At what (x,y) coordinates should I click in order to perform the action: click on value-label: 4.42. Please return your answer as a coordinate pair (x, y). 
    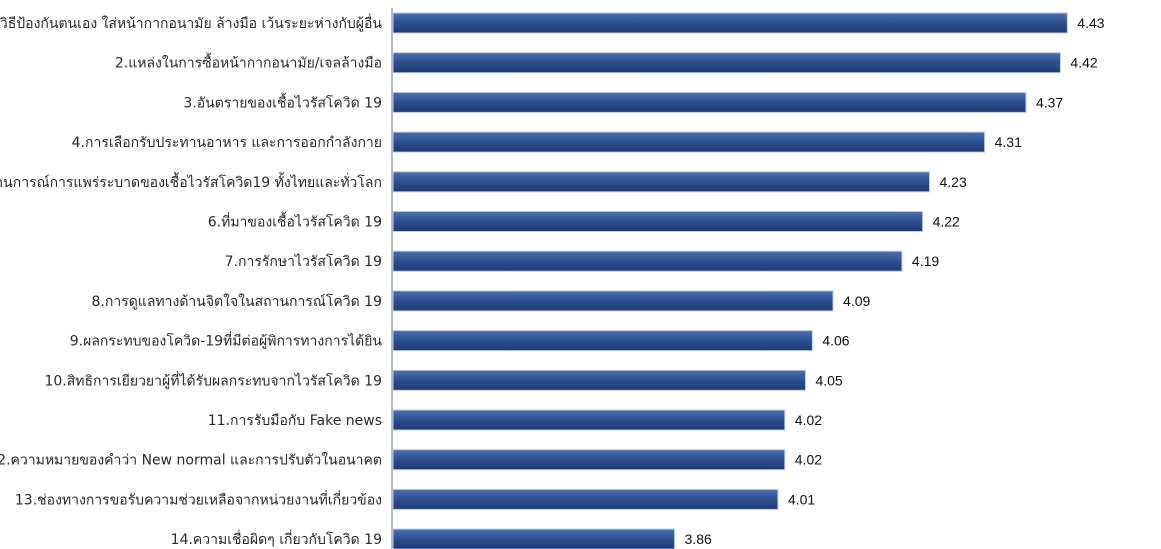
    Looking at the image, I should click on (1083, 63).